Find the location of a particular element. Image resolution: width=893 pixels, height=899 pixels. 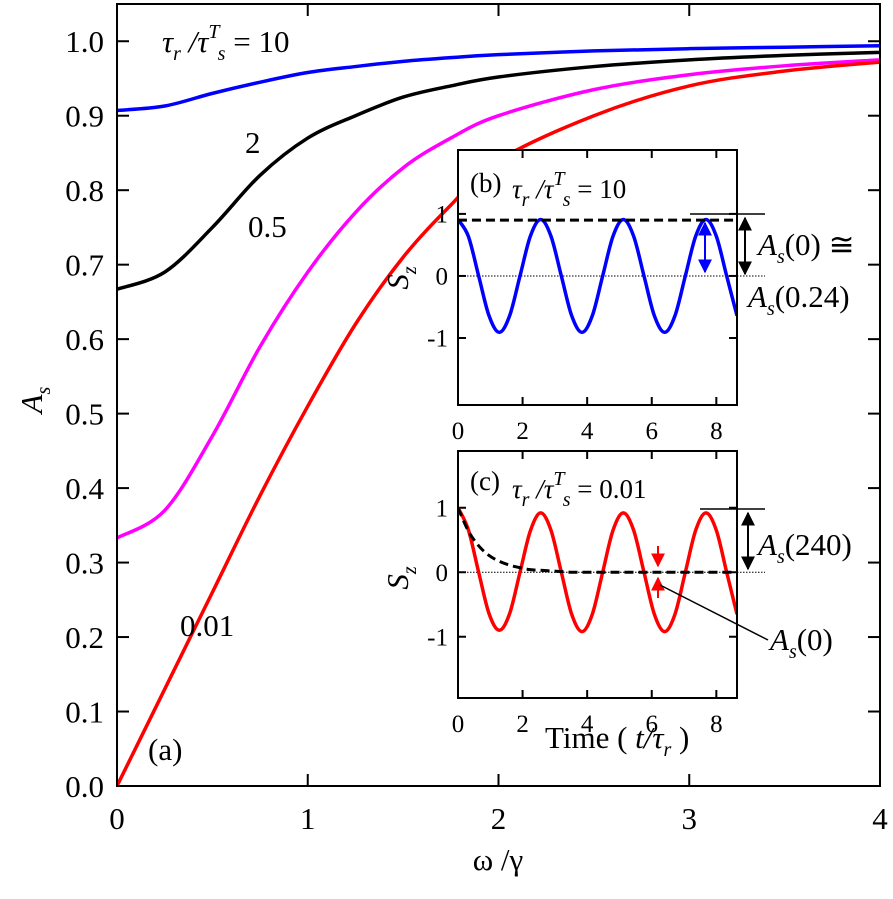

x-axis-label: Time ( t/τr ) is located at coordinates (617, 740).